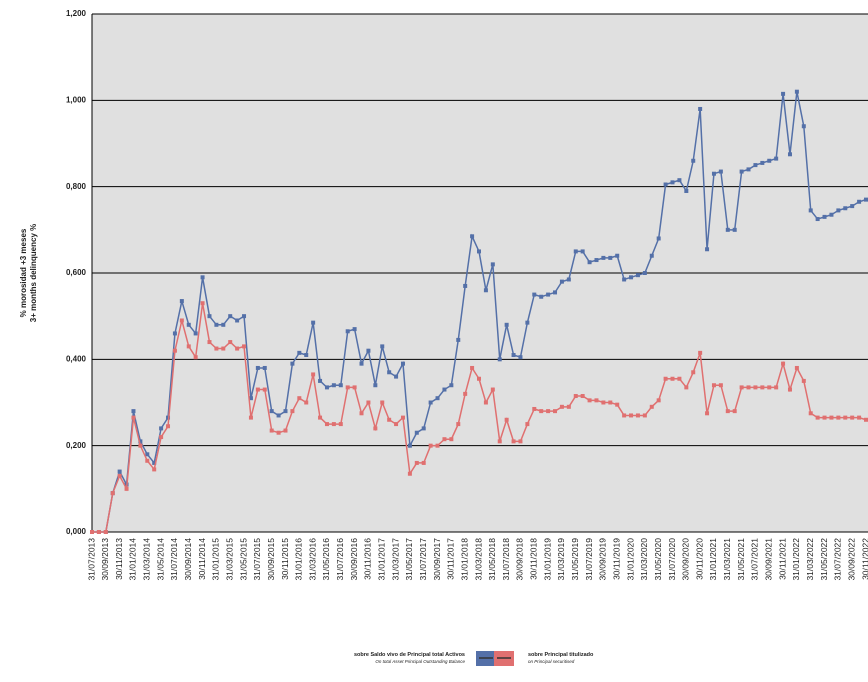  Describe the element at coordinates (105, 559) in the screenshot. I see `x-tick-label: 30/09/2013` at that location.